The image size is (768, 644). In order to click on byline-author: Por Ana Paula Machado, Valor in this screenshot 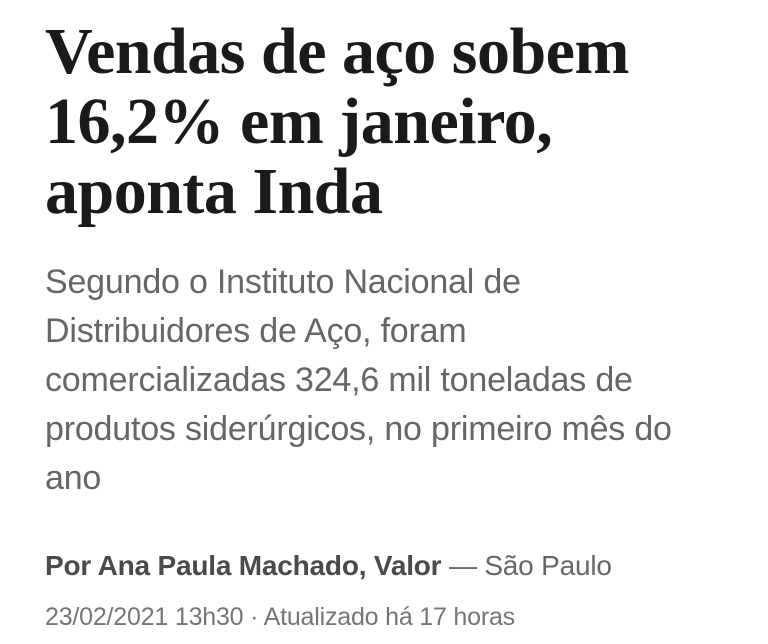, I will do `click(243, 565)`.